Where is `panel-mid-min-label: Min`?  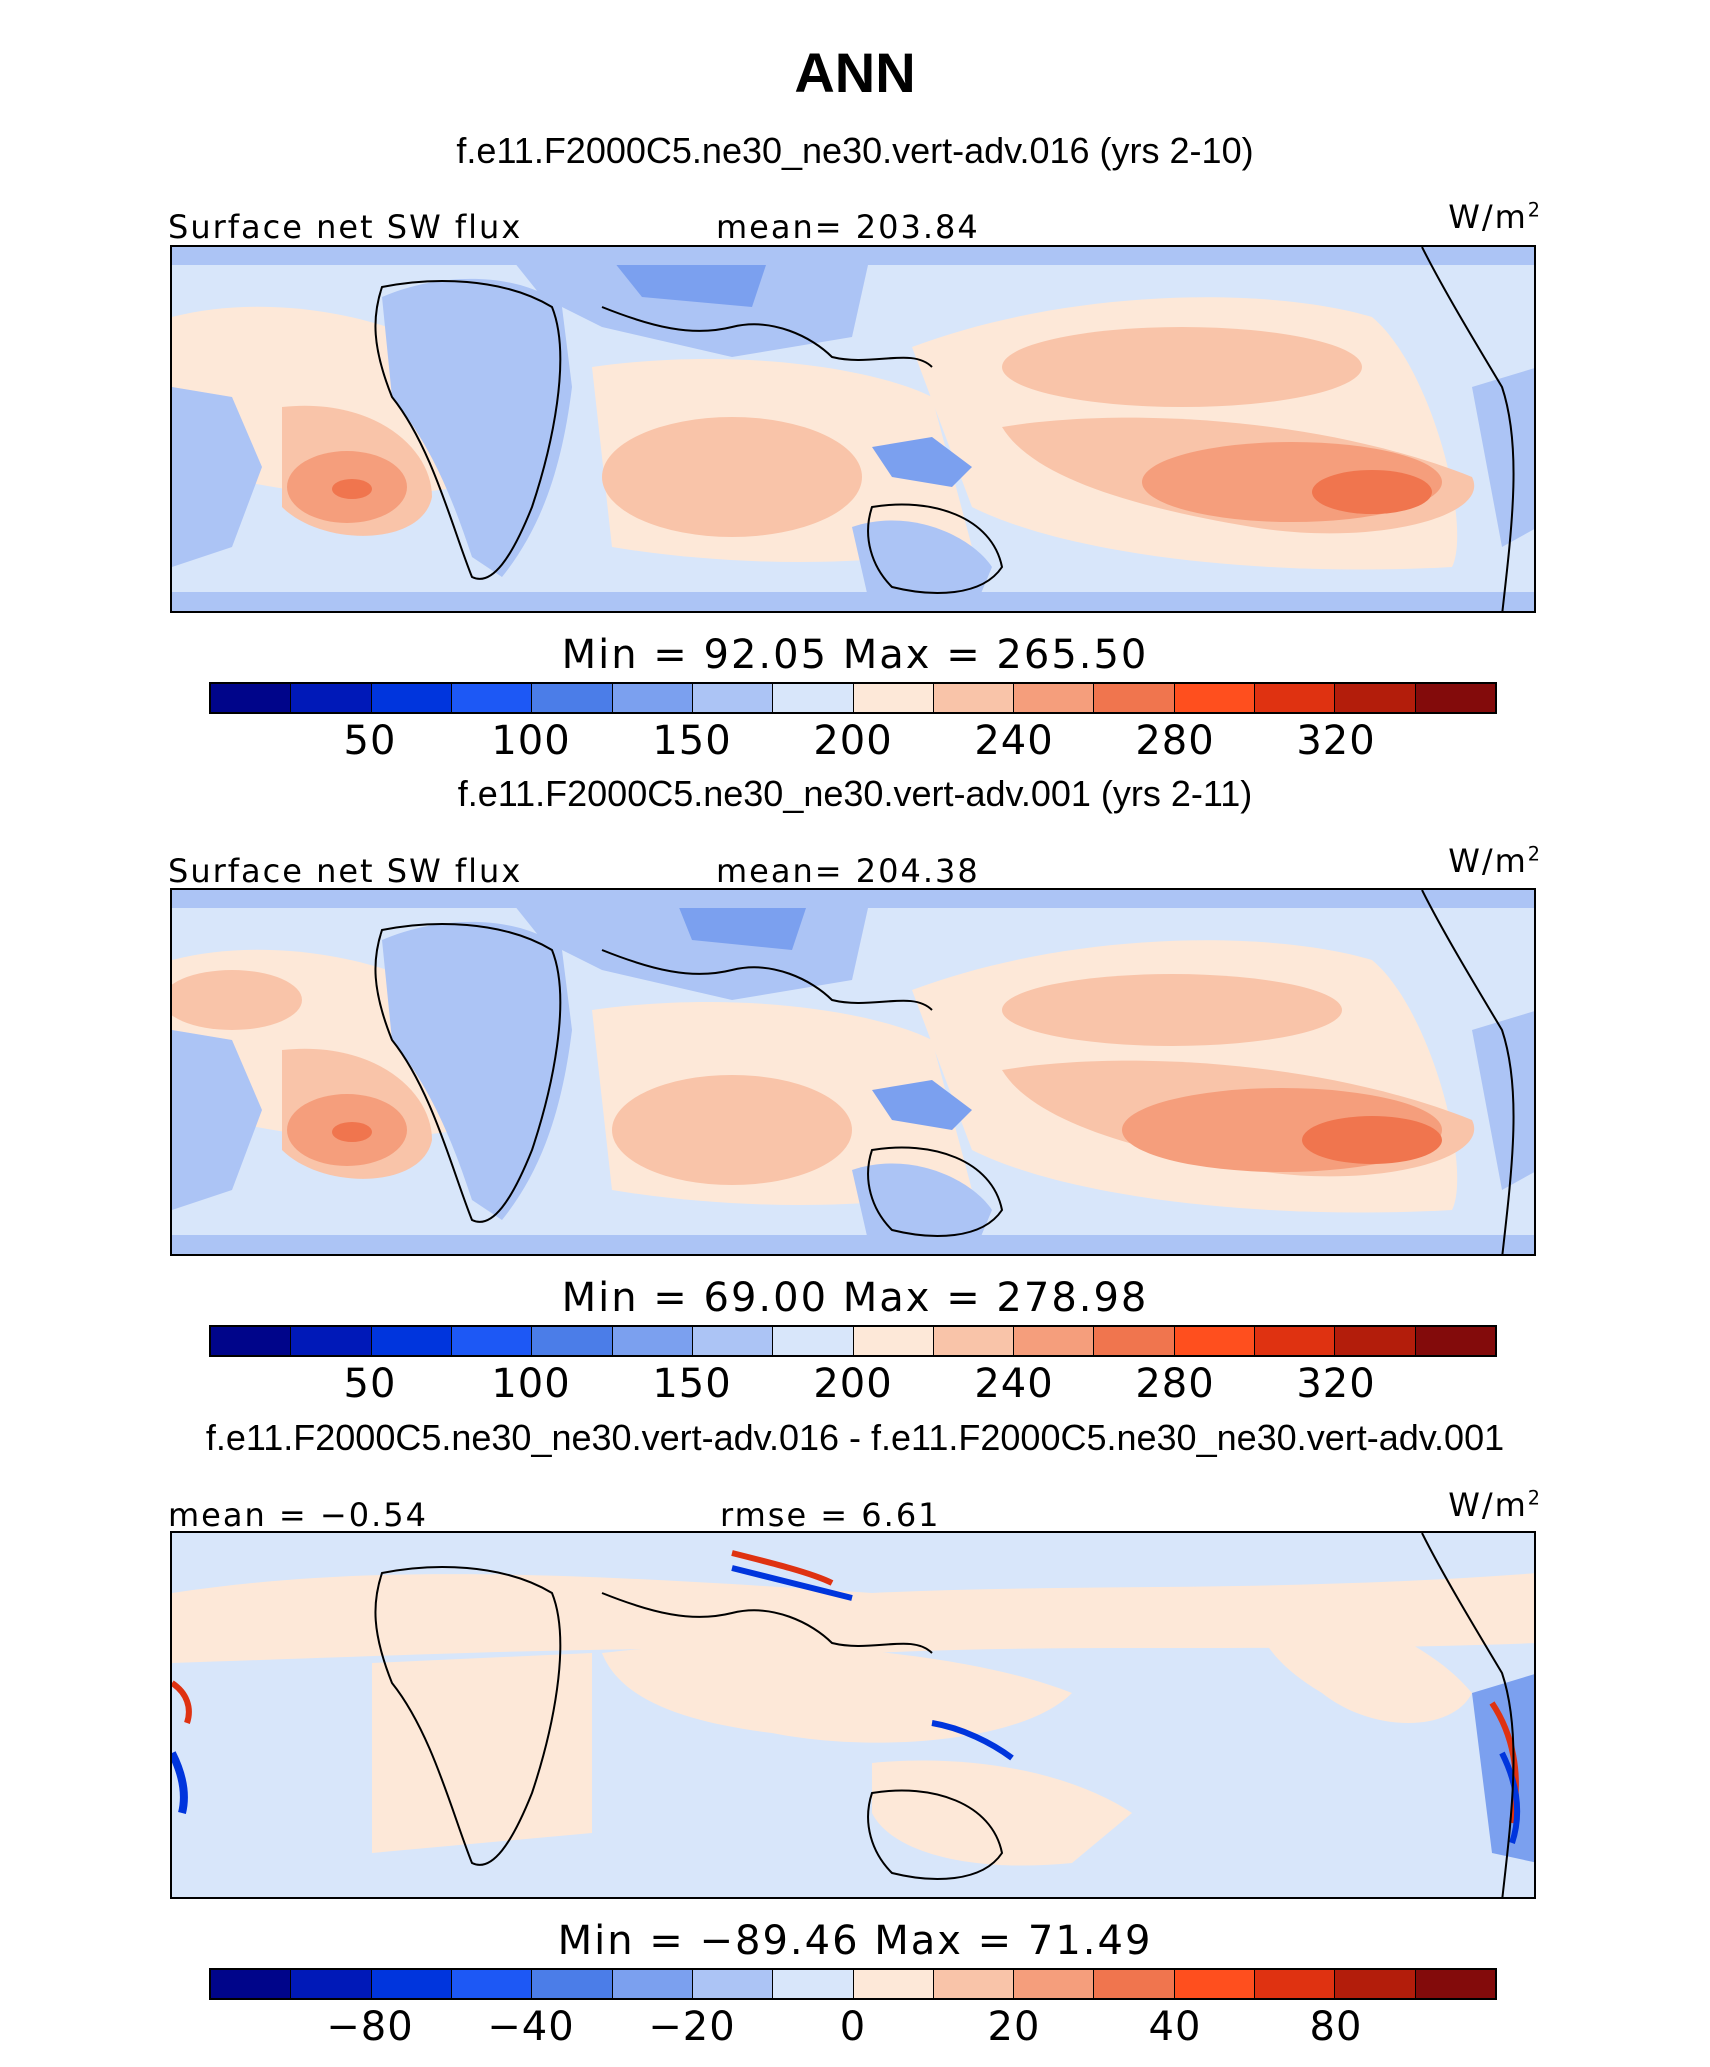 panel-mid-min-label: Min is located at coordinates (600, 1298).